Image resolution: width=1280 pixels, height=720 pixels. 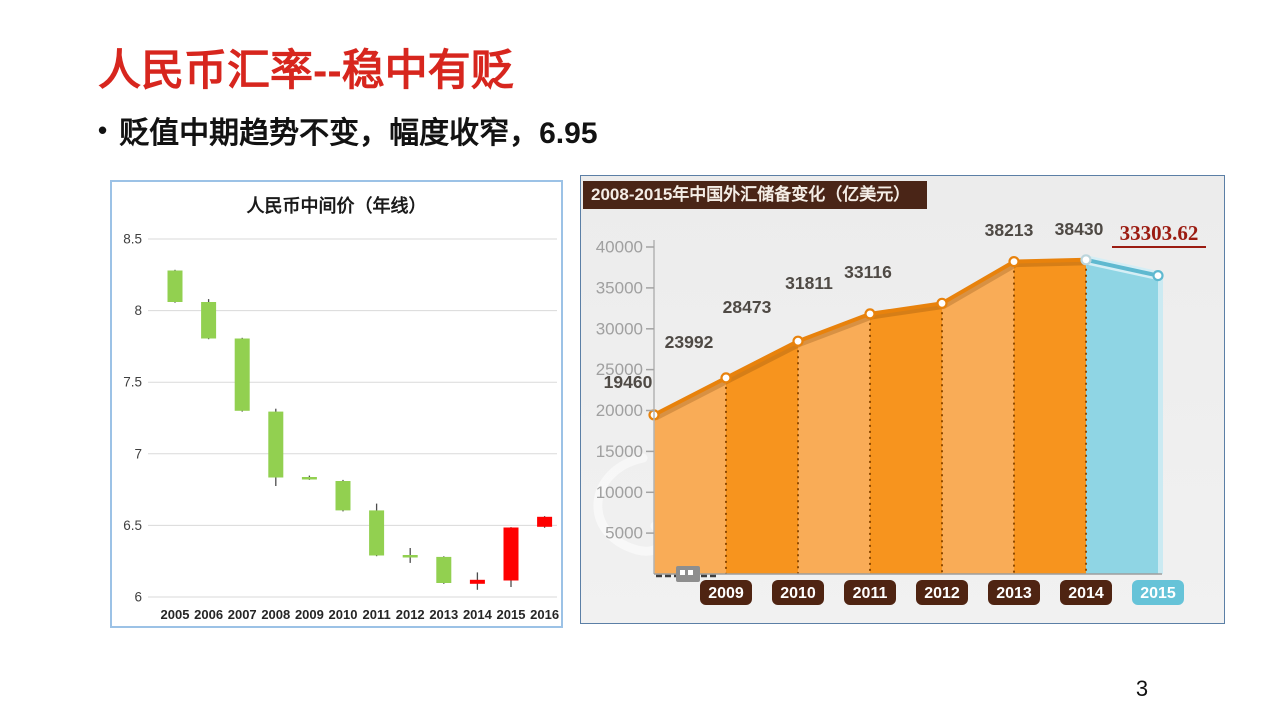 I want to click on year-label-2009: 2009, so click(x=726, y=593).